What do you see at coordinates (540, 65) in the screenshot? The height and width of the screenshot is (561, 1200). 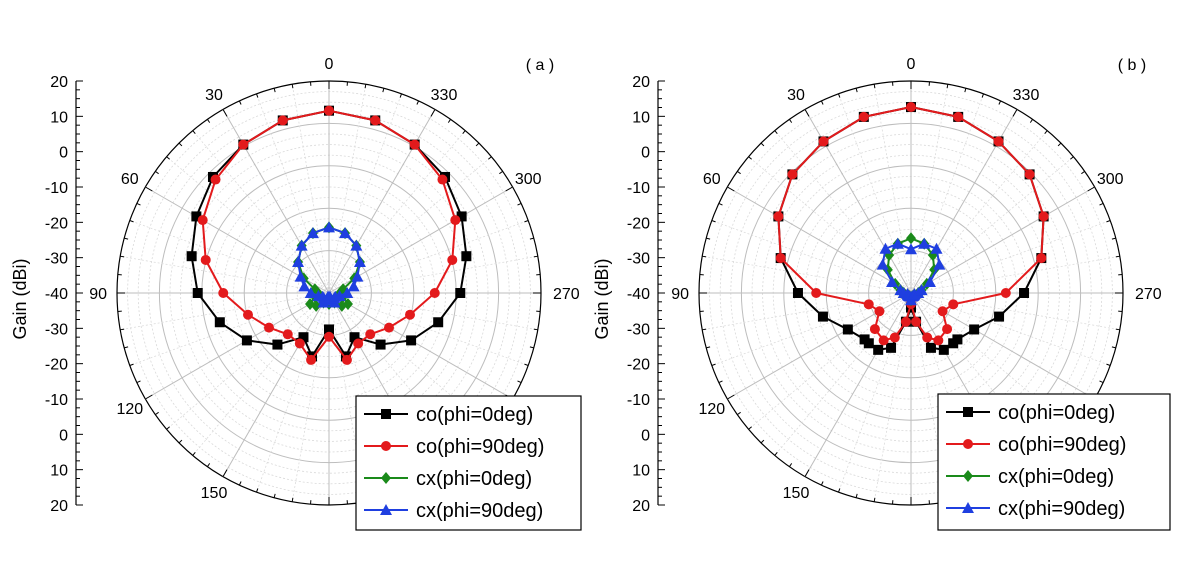 I see `panel-label: ( a )` at bounding box center [540, 65].